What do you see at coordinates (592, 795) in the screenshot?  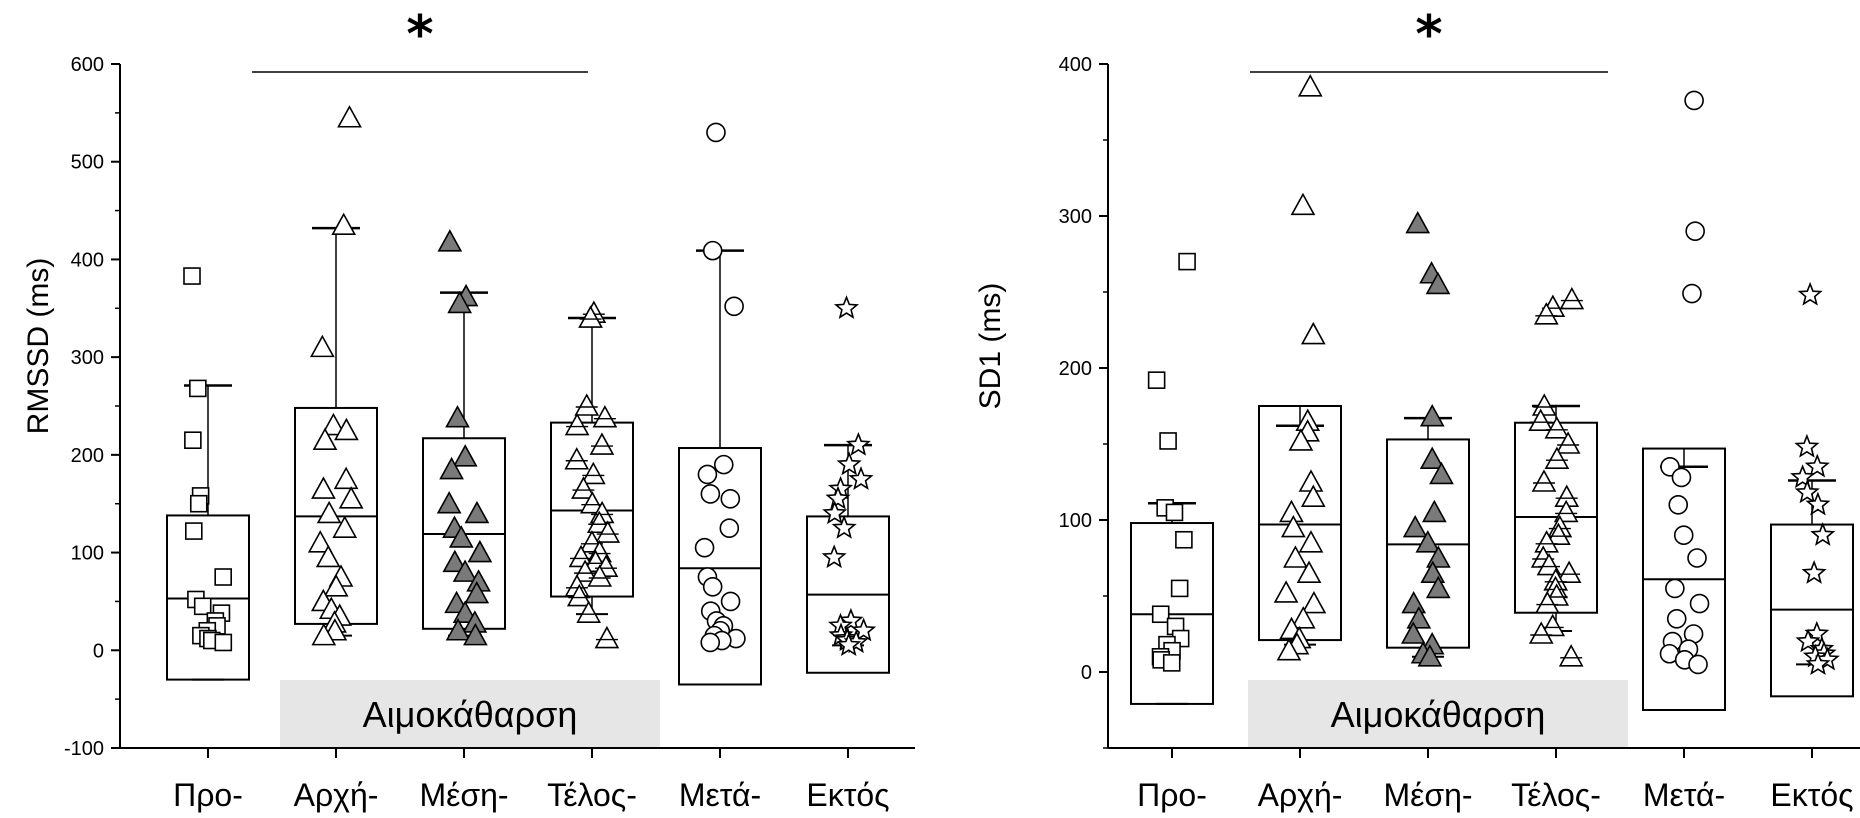 I see `x-tick-label: Τέλος-` at bounding box center [592, 795].